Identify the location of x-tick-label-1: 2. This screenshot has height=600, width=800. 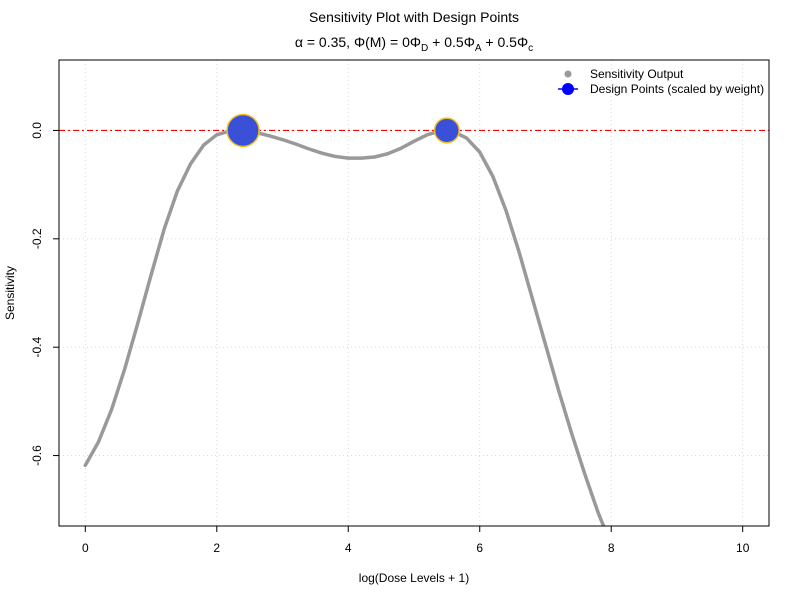
(216, 548).